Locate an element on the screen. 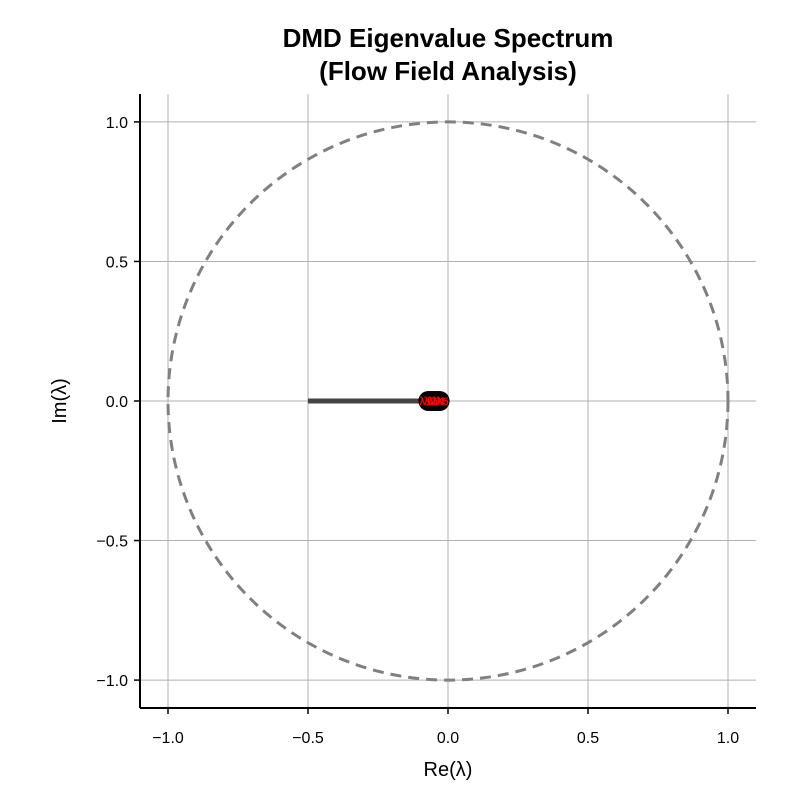 The image size is (800, 800). eigenvalue-label-4: λ4 is located at coordinates (438, 402).